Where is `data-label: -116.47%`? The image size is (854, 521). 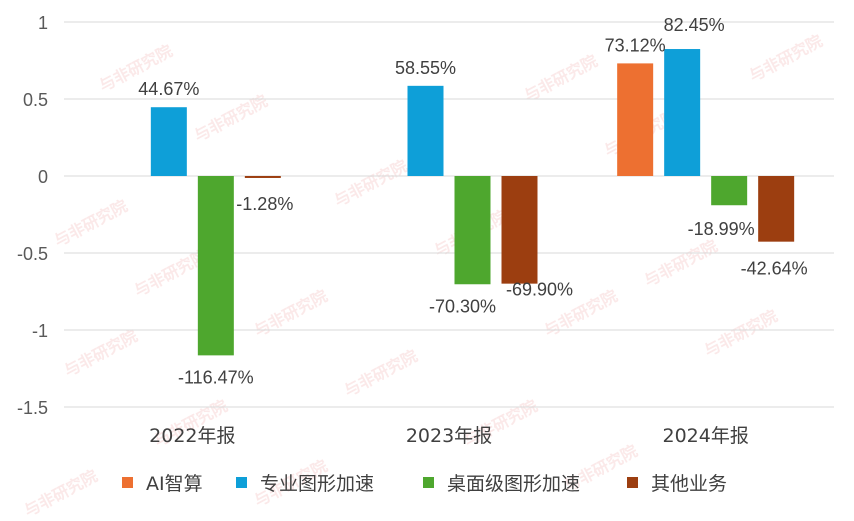
data-label: -116.47% is located at coordinates (216, 377).